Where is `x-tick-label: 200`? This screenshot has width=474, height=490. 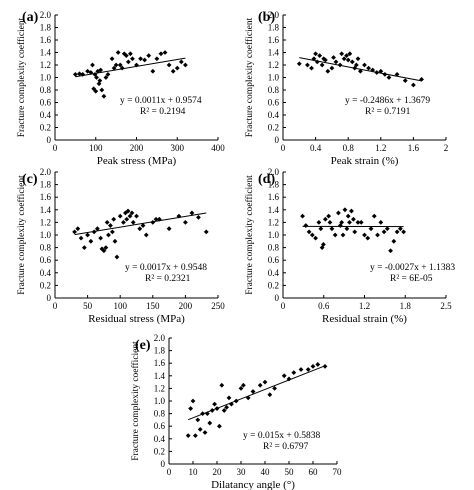 x-tick-label: 200 is located at coordinates (137, 148).